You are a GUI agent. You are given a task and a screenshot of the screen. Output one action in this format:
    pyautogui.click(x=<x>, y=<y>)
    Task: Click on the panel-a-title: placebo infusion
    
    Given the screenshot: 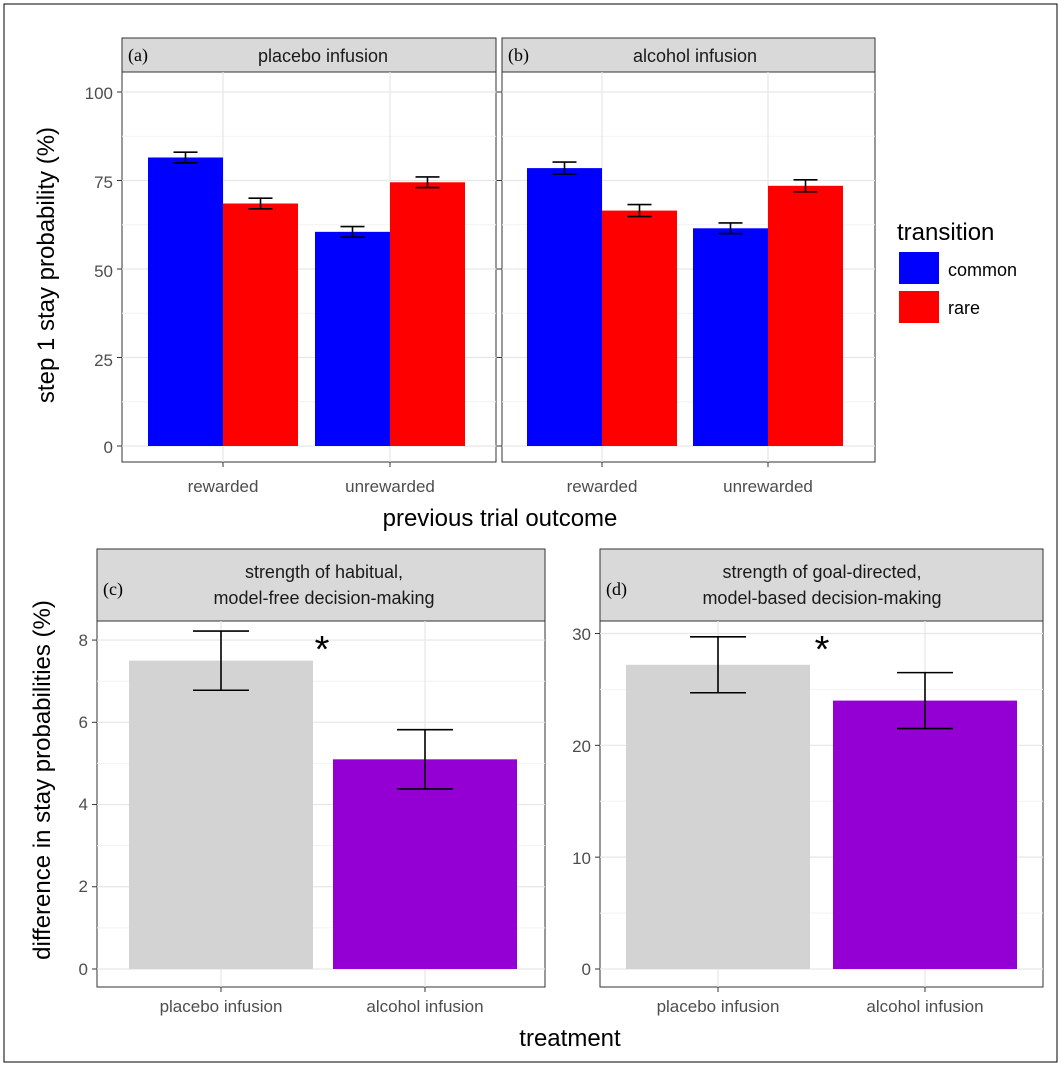 What is the action you would take?
    pyautogui.click(x=323, y=56)
    